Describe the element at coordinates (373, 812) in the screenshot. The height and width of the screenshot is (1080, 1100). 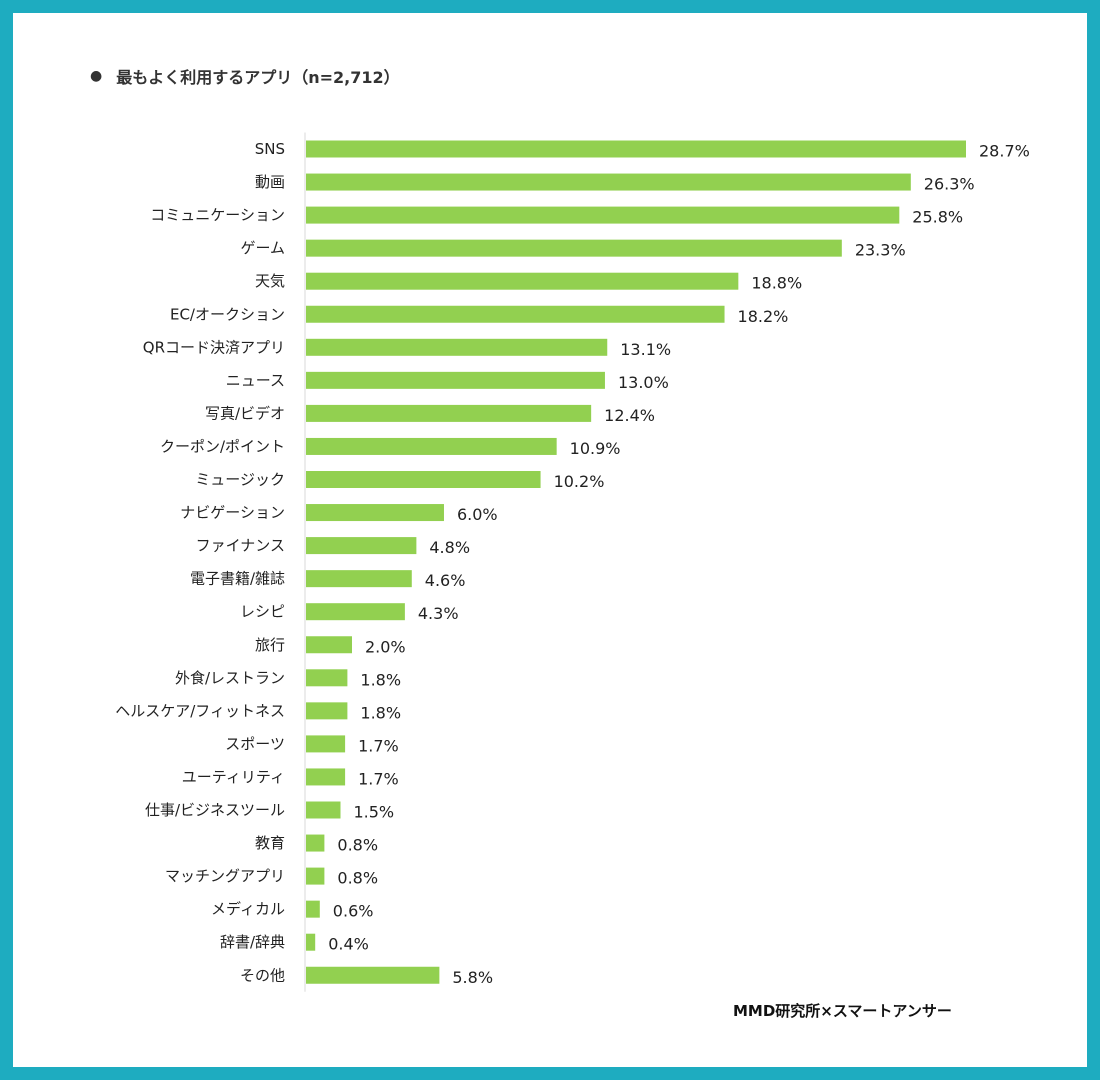
I see `value-label: 1.5%` at that location.